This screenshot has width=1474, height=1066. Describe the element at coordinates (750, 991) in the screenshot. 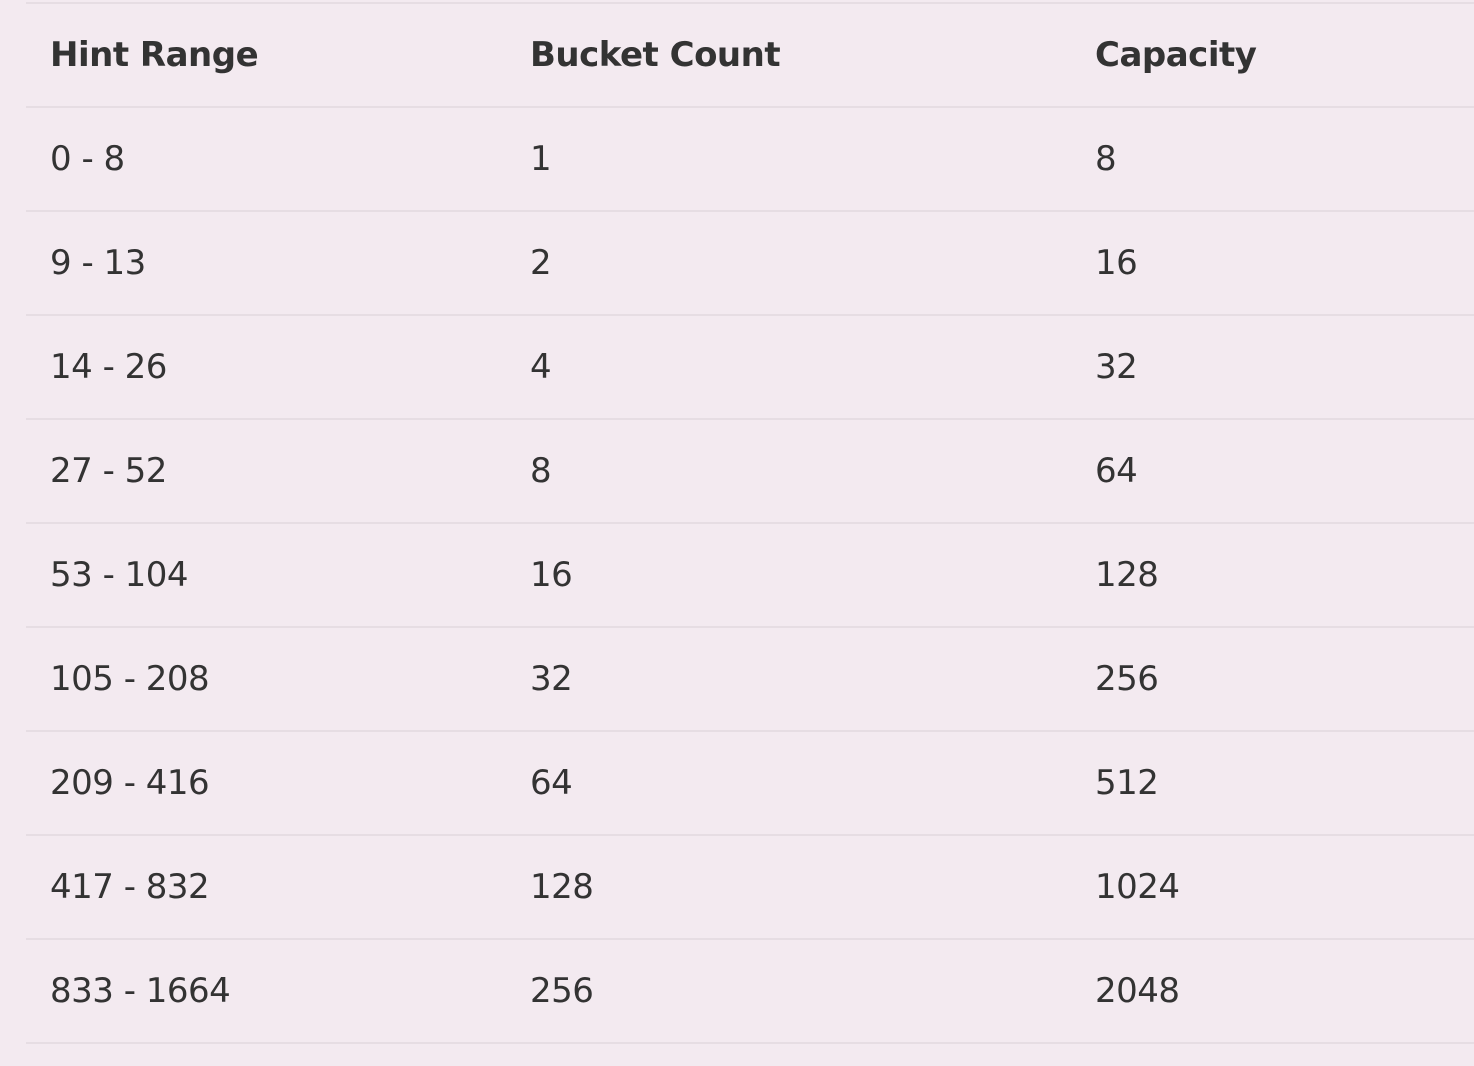

I see `table-row: 833 - 1664 256 2048` at that location.